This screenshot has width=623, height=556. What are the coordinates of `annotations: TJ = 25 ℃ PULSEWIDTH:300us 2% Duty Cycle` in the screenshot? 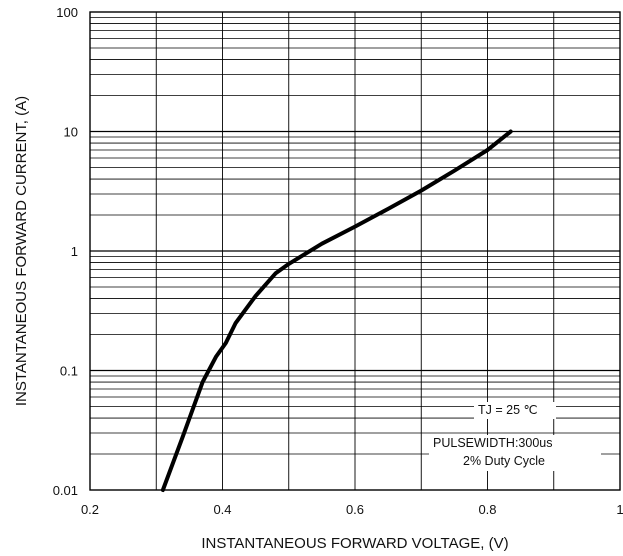 It's located at (515, 436).